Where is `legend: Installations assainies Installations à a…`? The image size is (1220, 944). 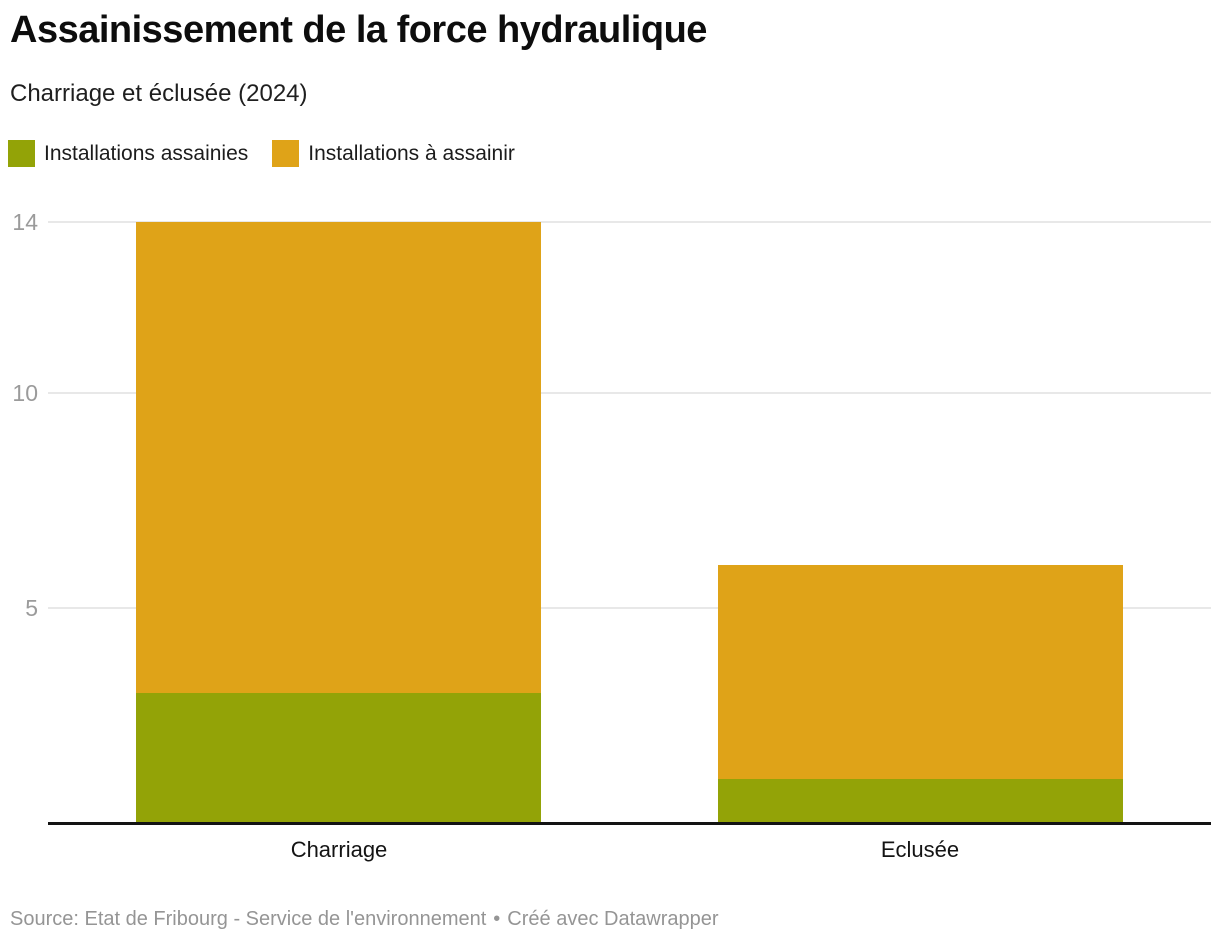
legend: Installations assainies Installations à a… is located at coordinates (261, 153).